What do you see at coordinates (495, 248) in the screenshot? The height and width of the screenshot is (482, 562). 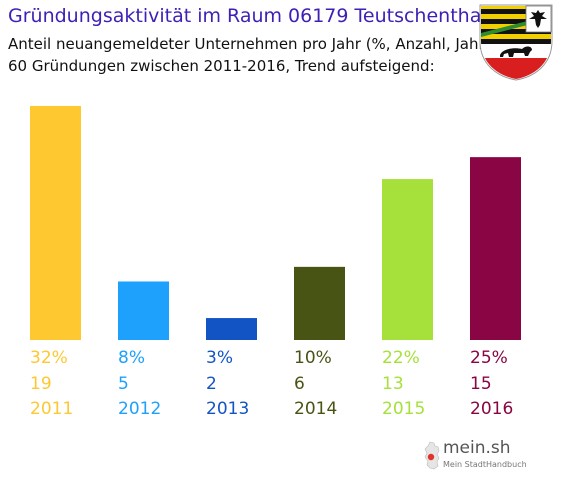 I see `bar-2016` at bounding box center [495, 248].